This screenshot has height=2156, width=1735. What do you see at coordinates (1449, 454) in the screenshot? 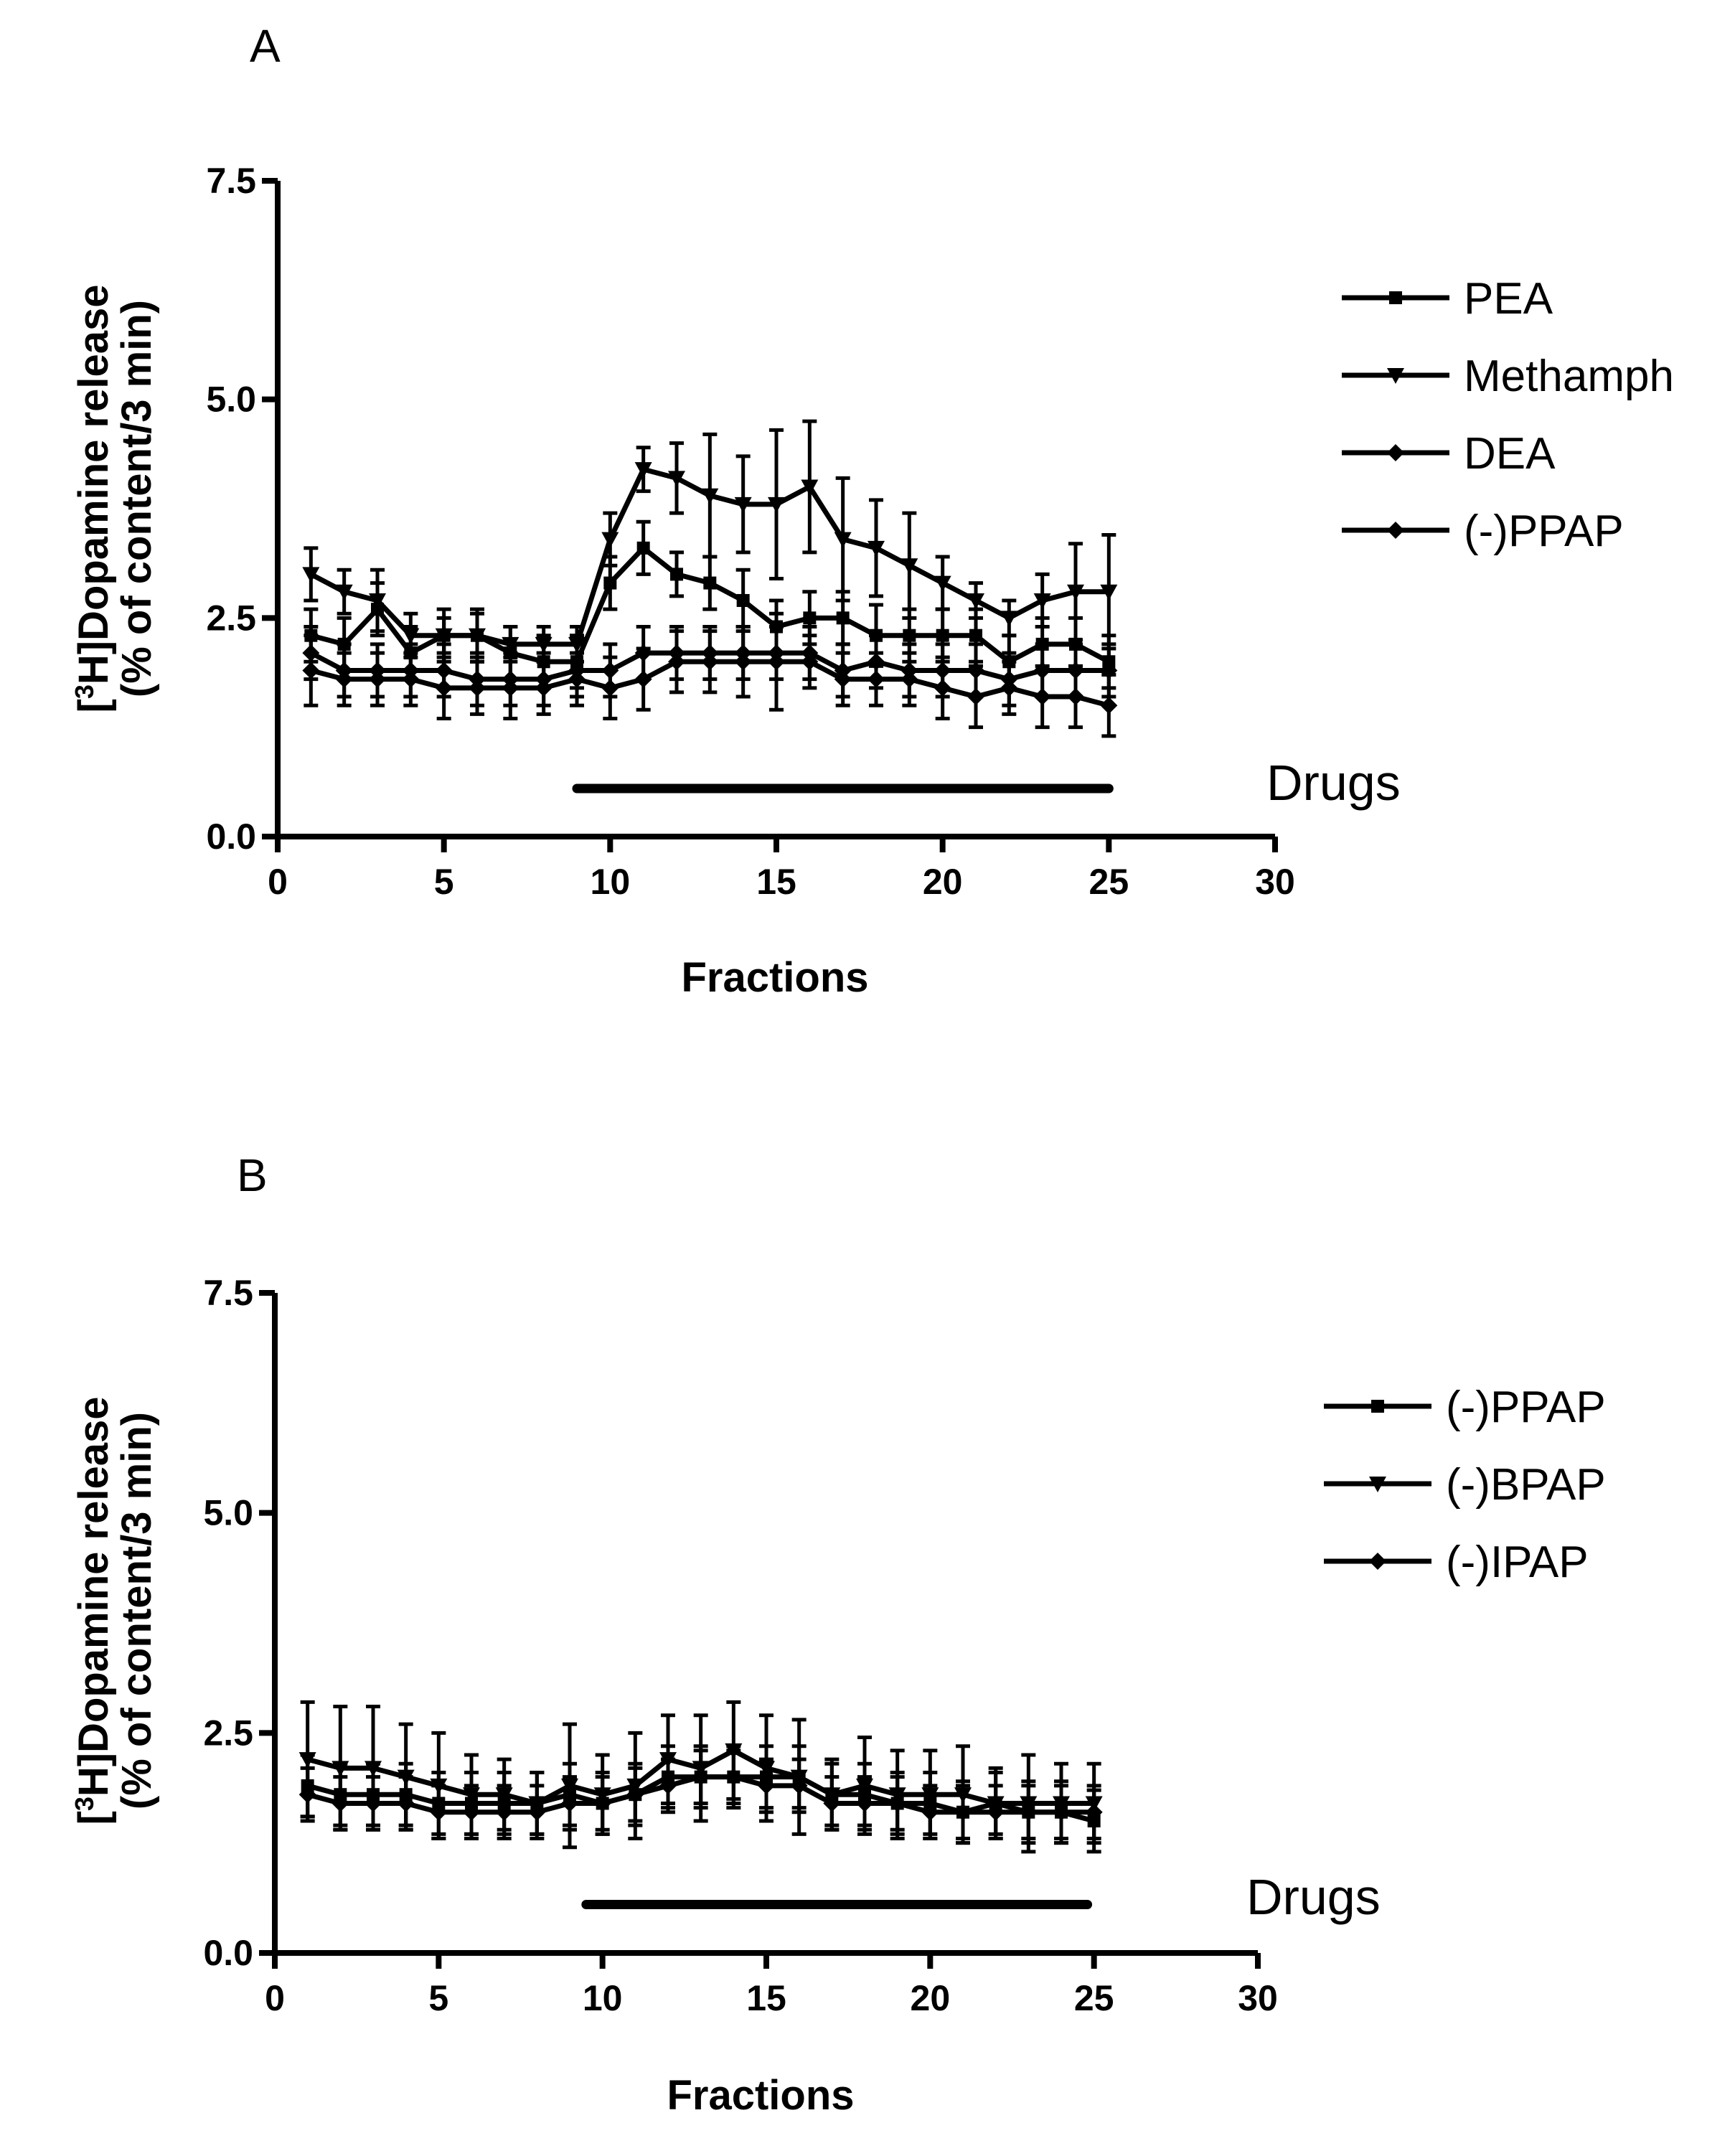
I see `legend-item: DEA` at bounding box center [1449, 454].